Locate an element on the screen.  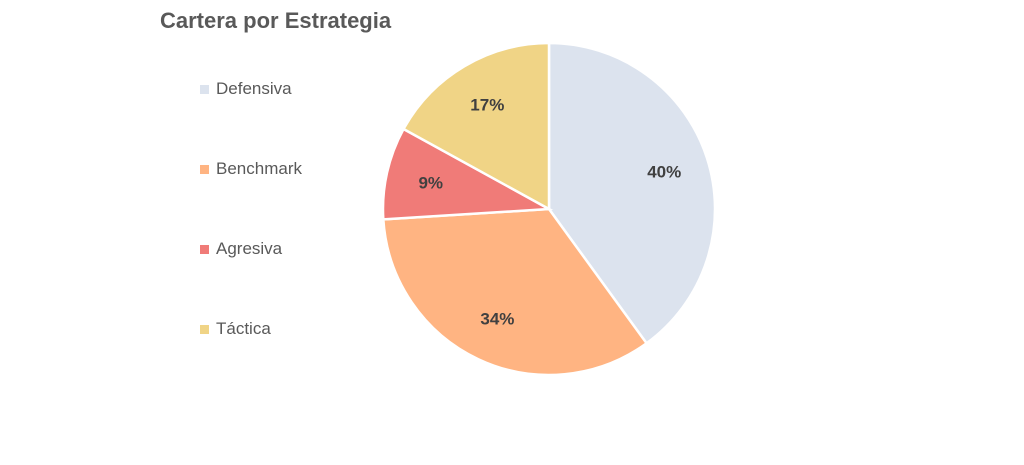
legend-label: Benchmark is located at coordinates (259, 168).